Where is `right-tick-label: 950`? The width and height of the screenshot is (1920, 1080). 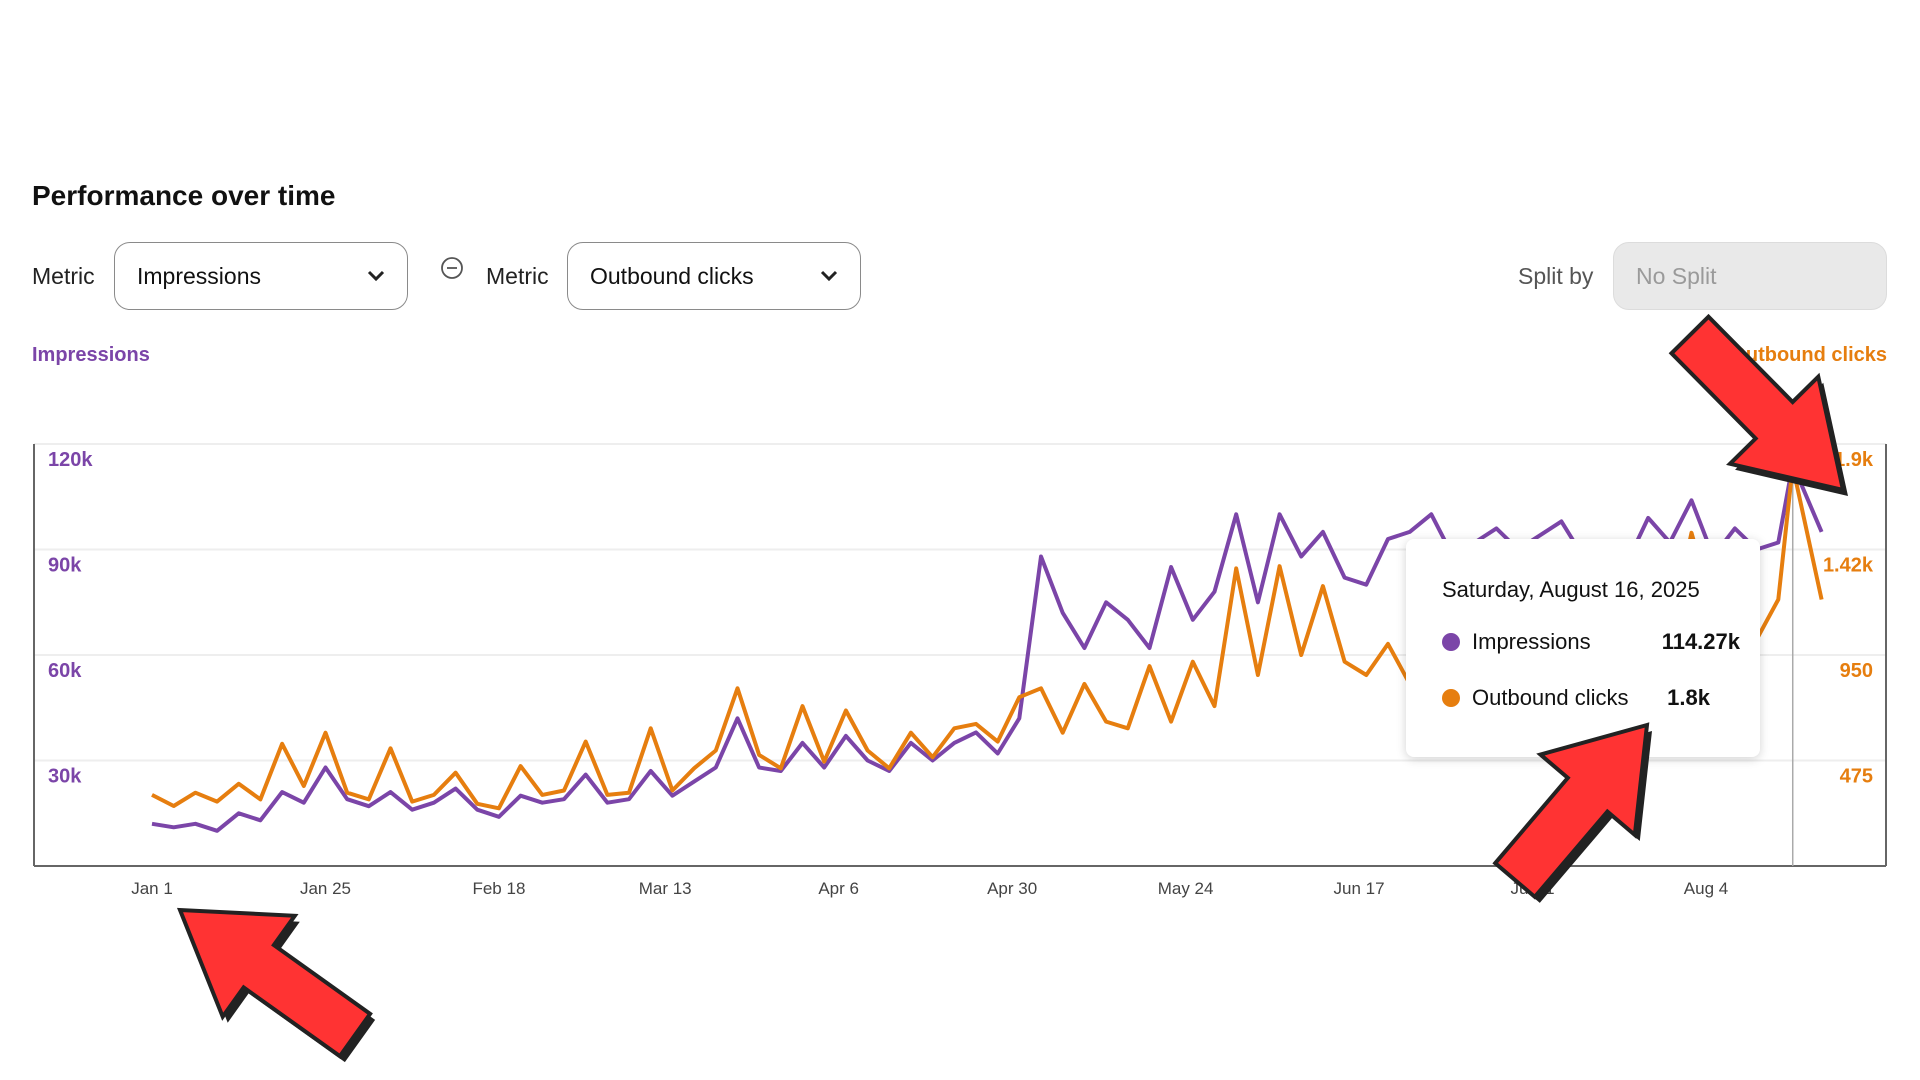
right-tick-label: 950 is located at coordinates (1856, 671).